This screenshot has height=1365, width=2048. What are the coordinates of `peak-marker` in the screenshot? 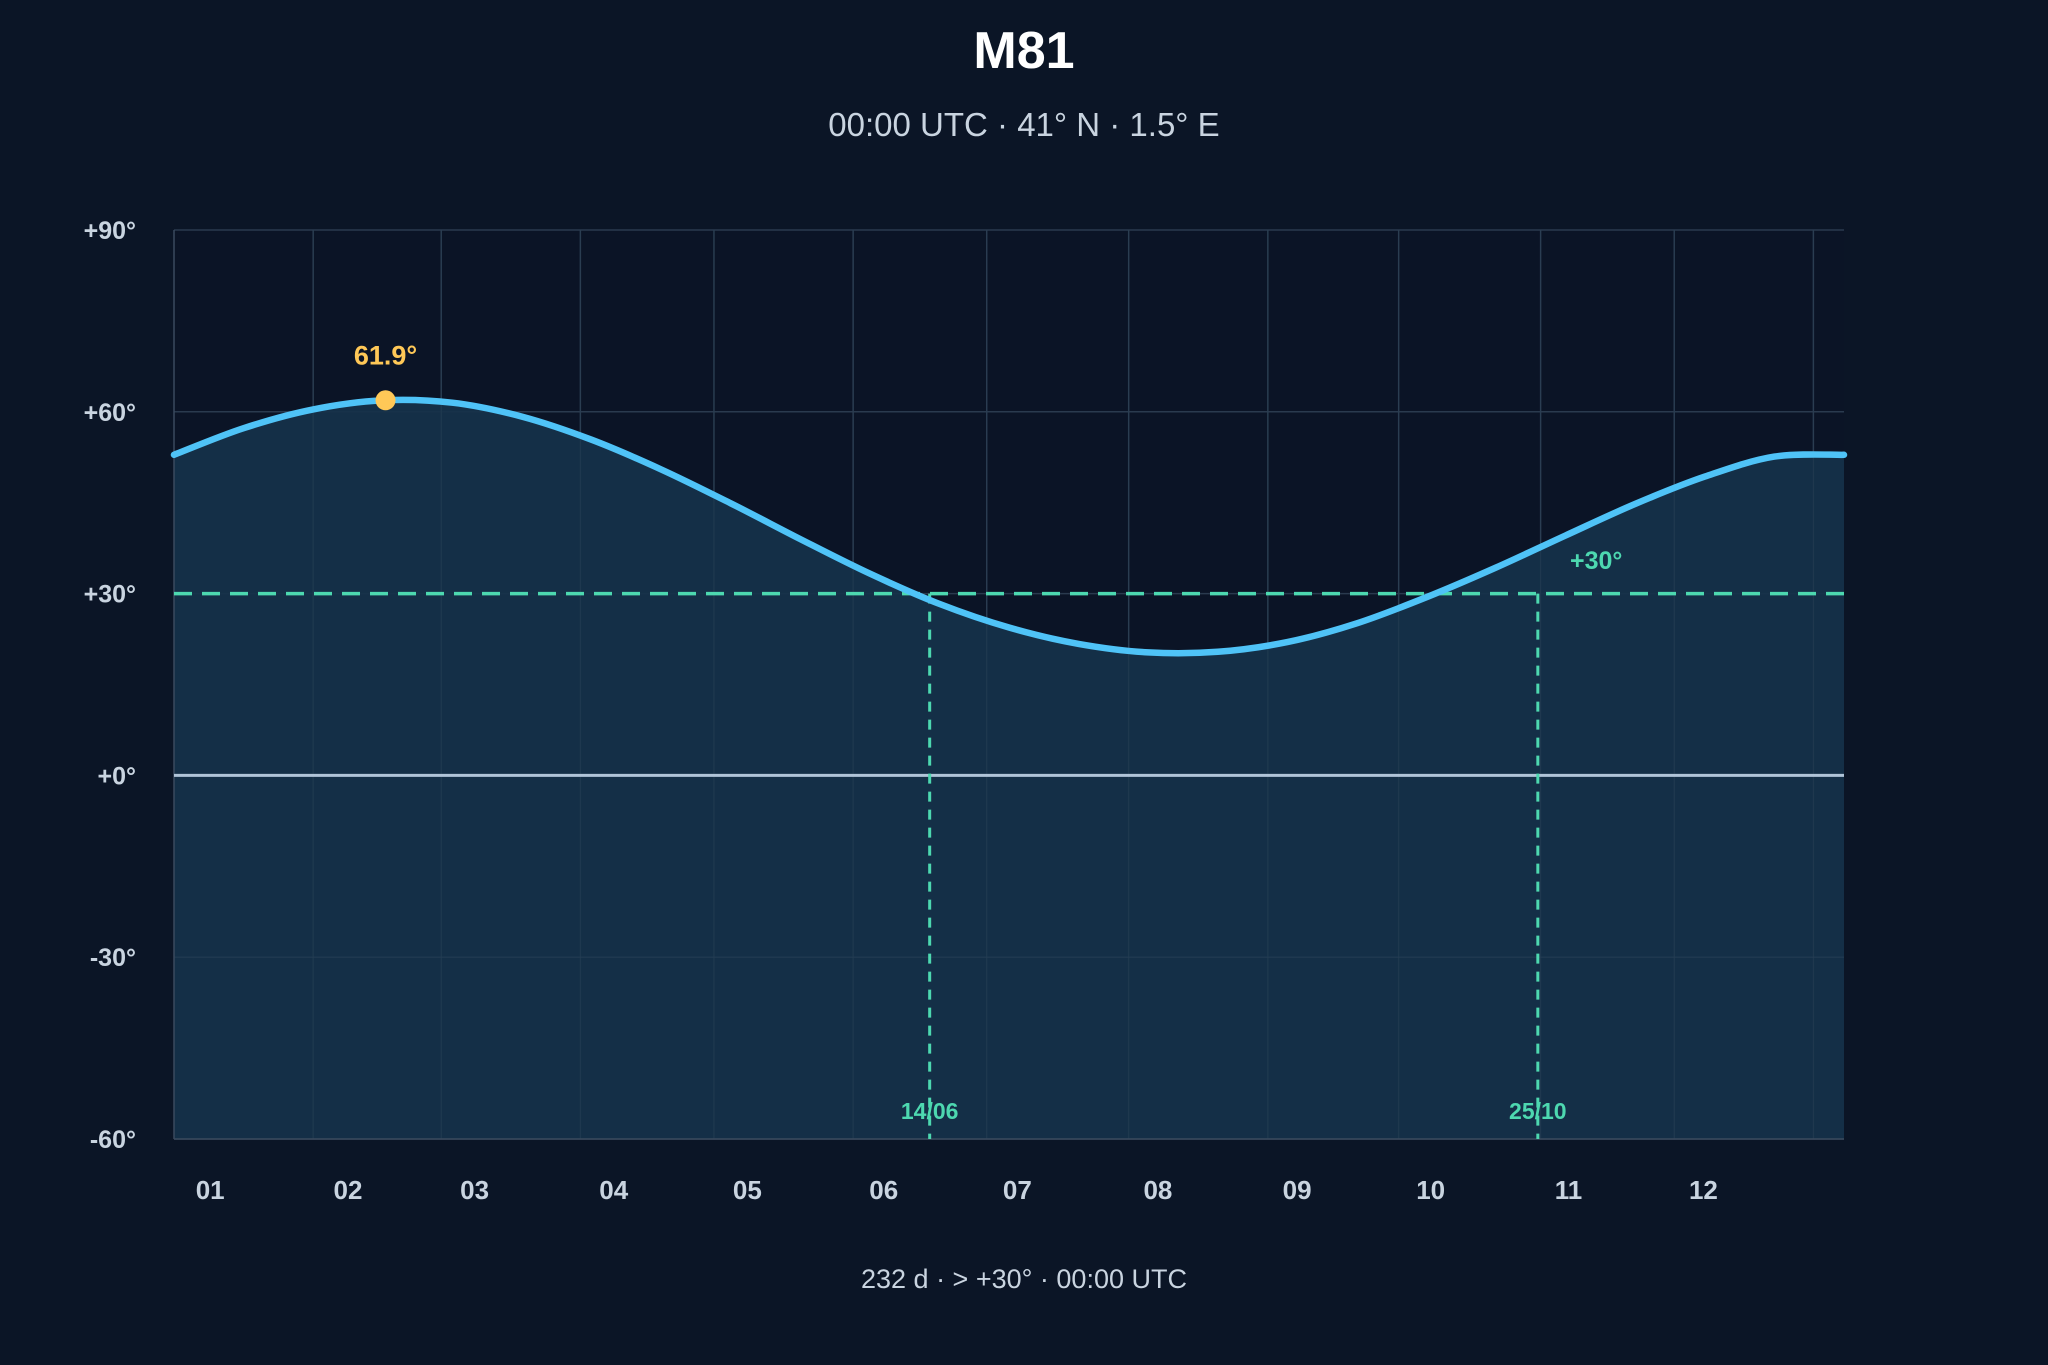 It's located at (385, 400).